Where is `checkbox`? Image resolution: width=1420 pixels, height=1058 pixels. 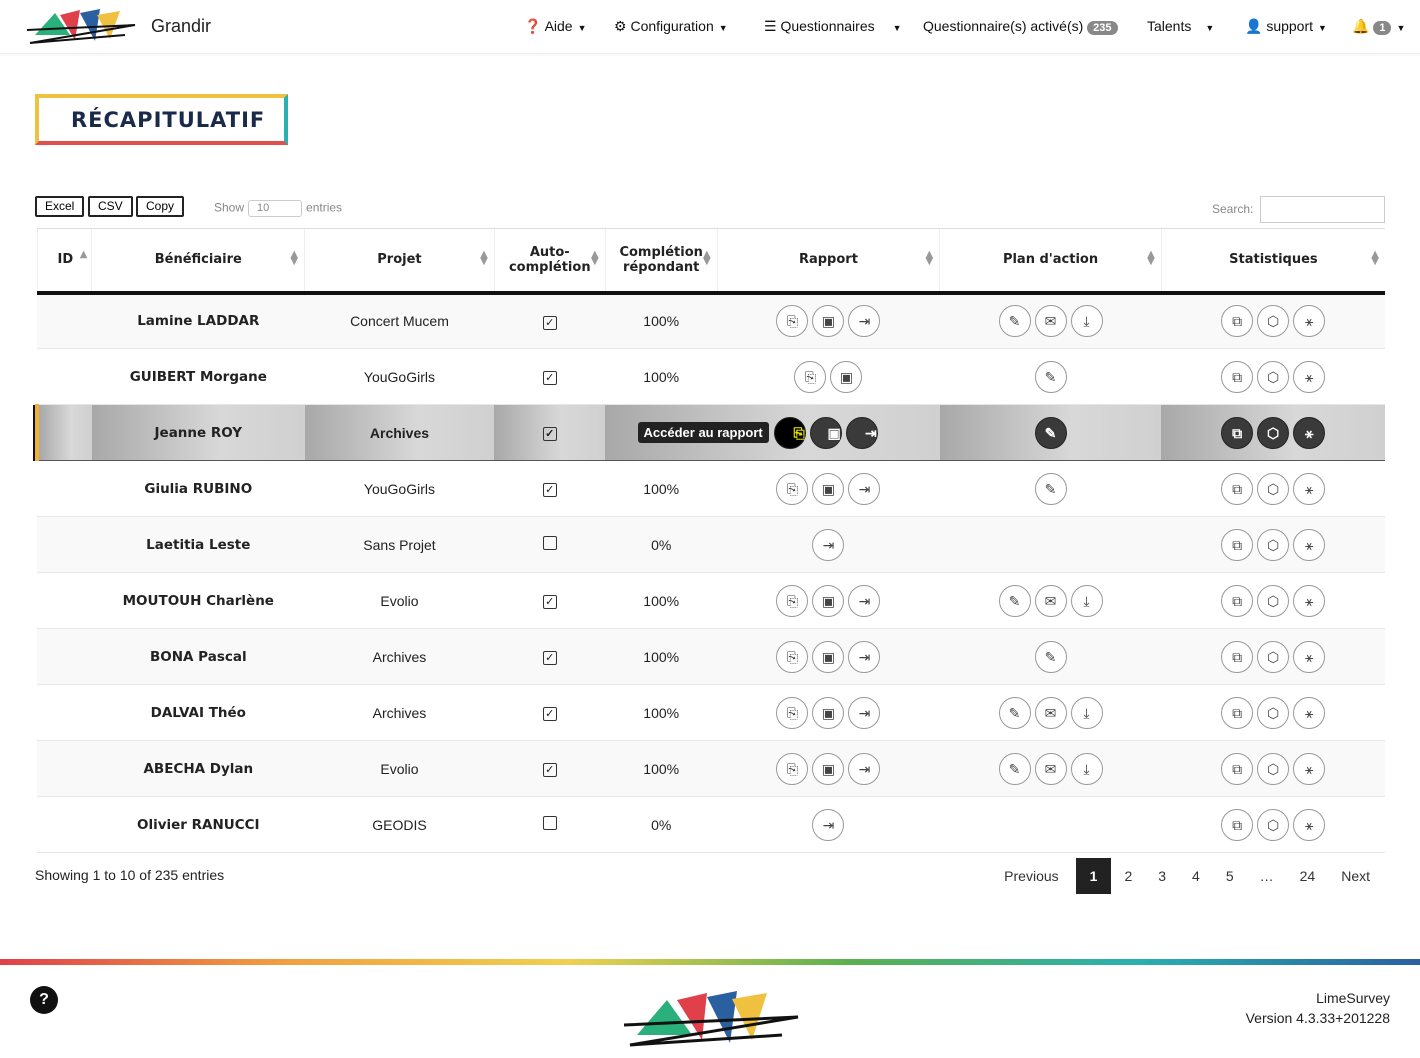 checkbox is located at coordinates (549, 823).